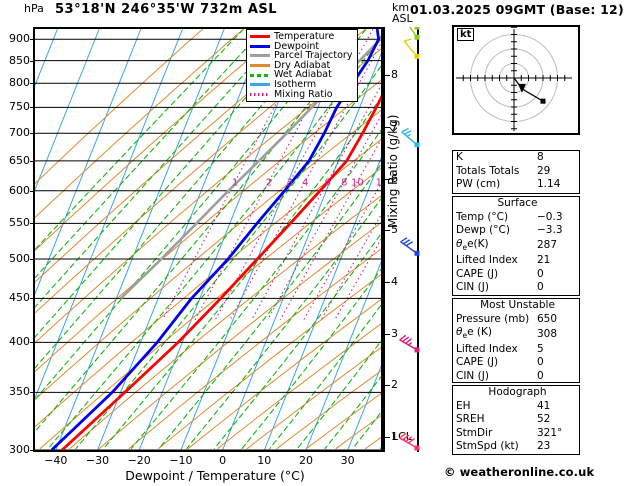 The width and height of the screenshot is (629, 486). I want to click on table-row-label: CAPE (J), so click(477, 273).